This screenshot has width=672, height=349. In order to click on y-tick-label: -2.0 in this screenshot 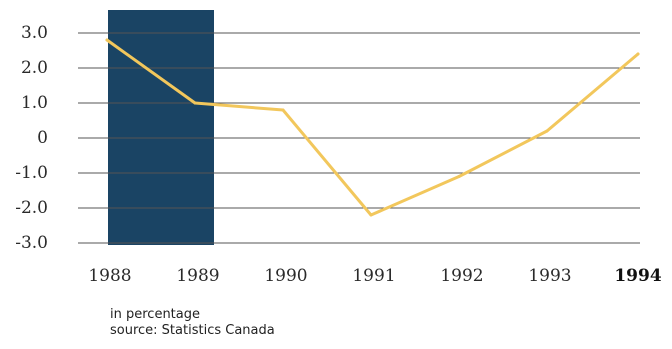, I will do `click(31, 208)`.